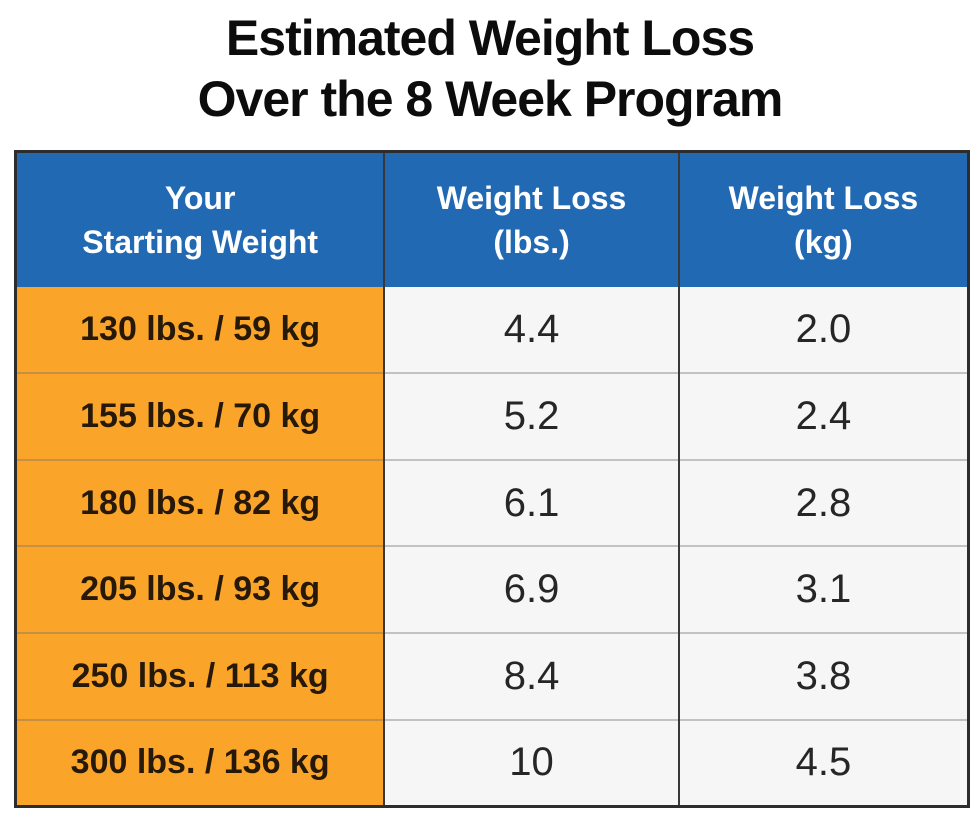  I want to click on table-row: 300 lbs. / 136 kg 10 4.5, so click(492, 762).